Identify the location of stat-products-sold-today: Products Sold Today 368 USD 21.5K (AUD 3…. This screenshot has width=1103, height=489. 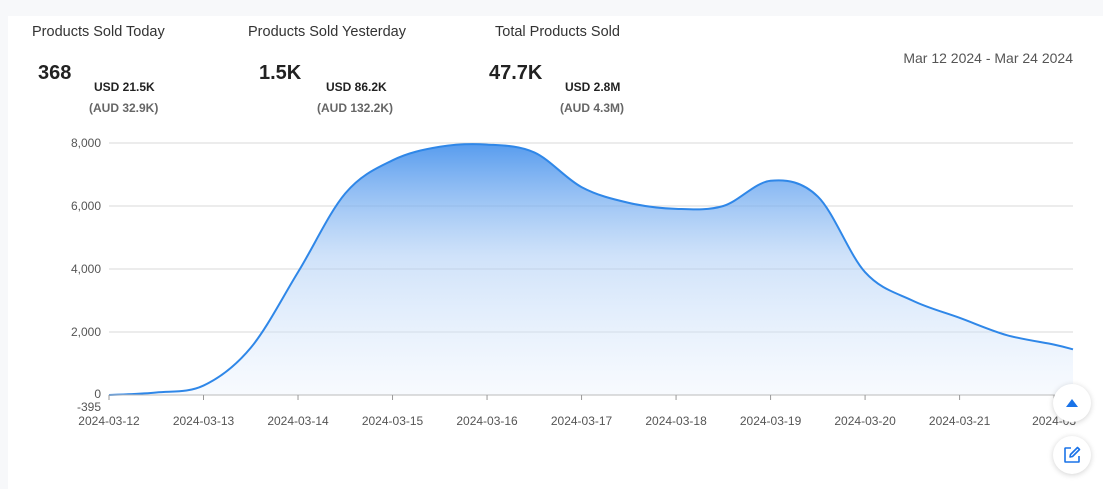
(98, 69).